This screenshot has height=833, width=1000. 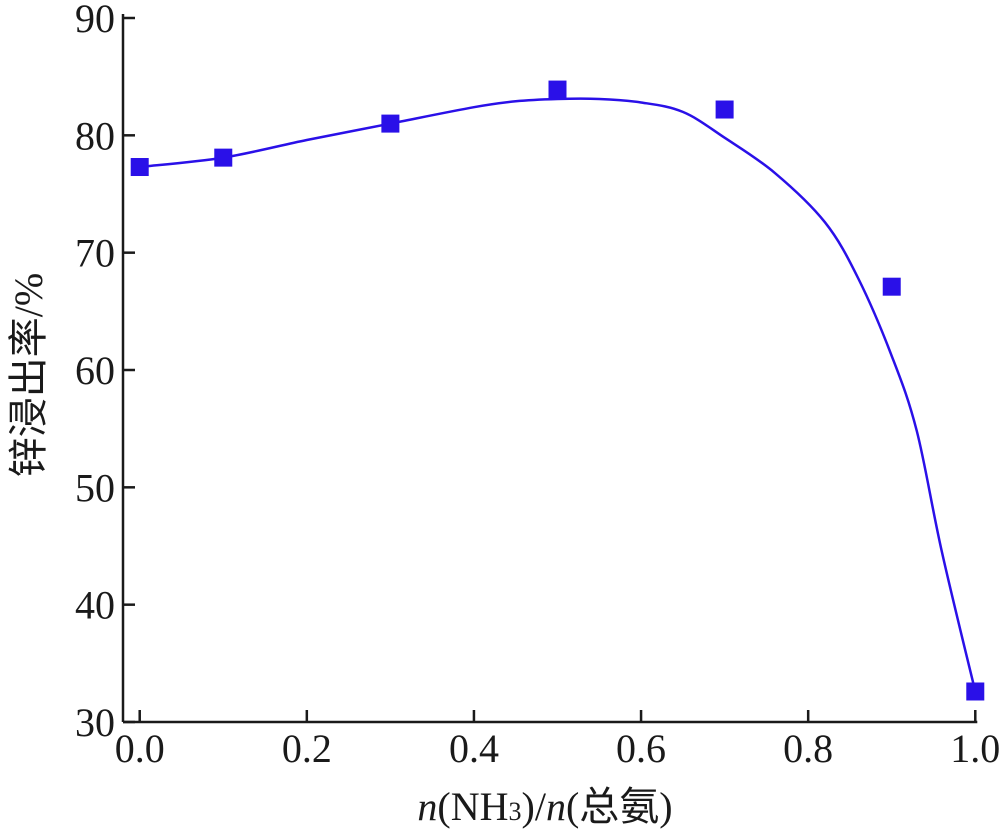 What do you see at coordinates (557, 740) in the screenshot?
I see `x-ticks: 0.0 0.2 0.4 0.6 0.8 1.0` at bounding box center [557, 740].